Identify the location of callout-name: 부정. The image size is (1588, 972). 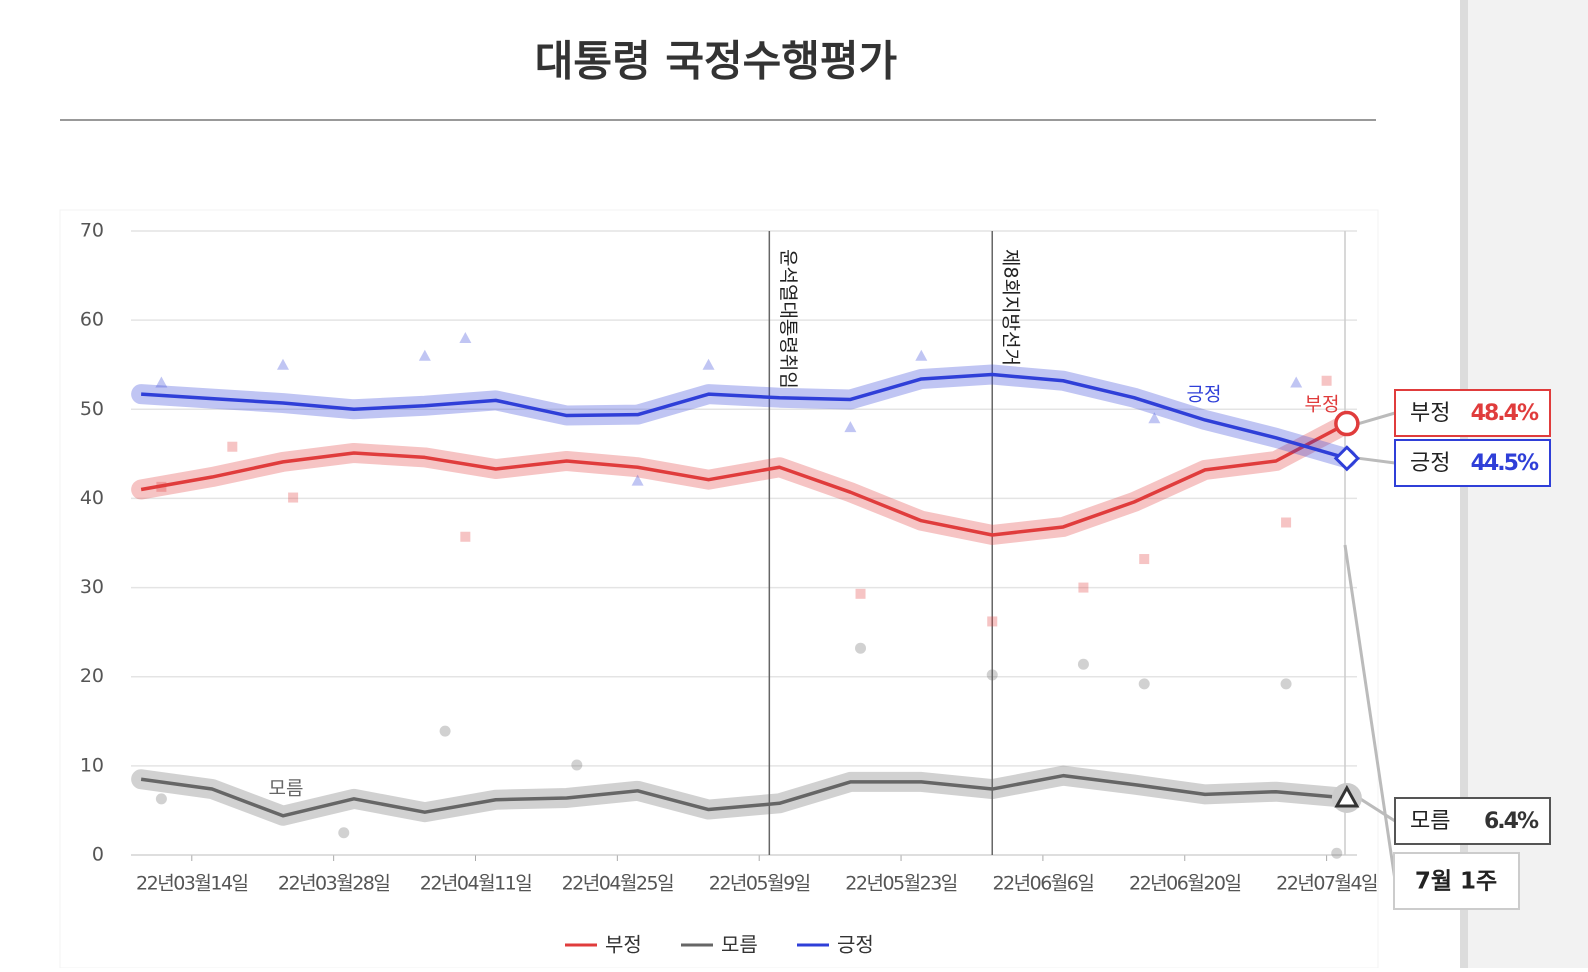
(1430, 413).